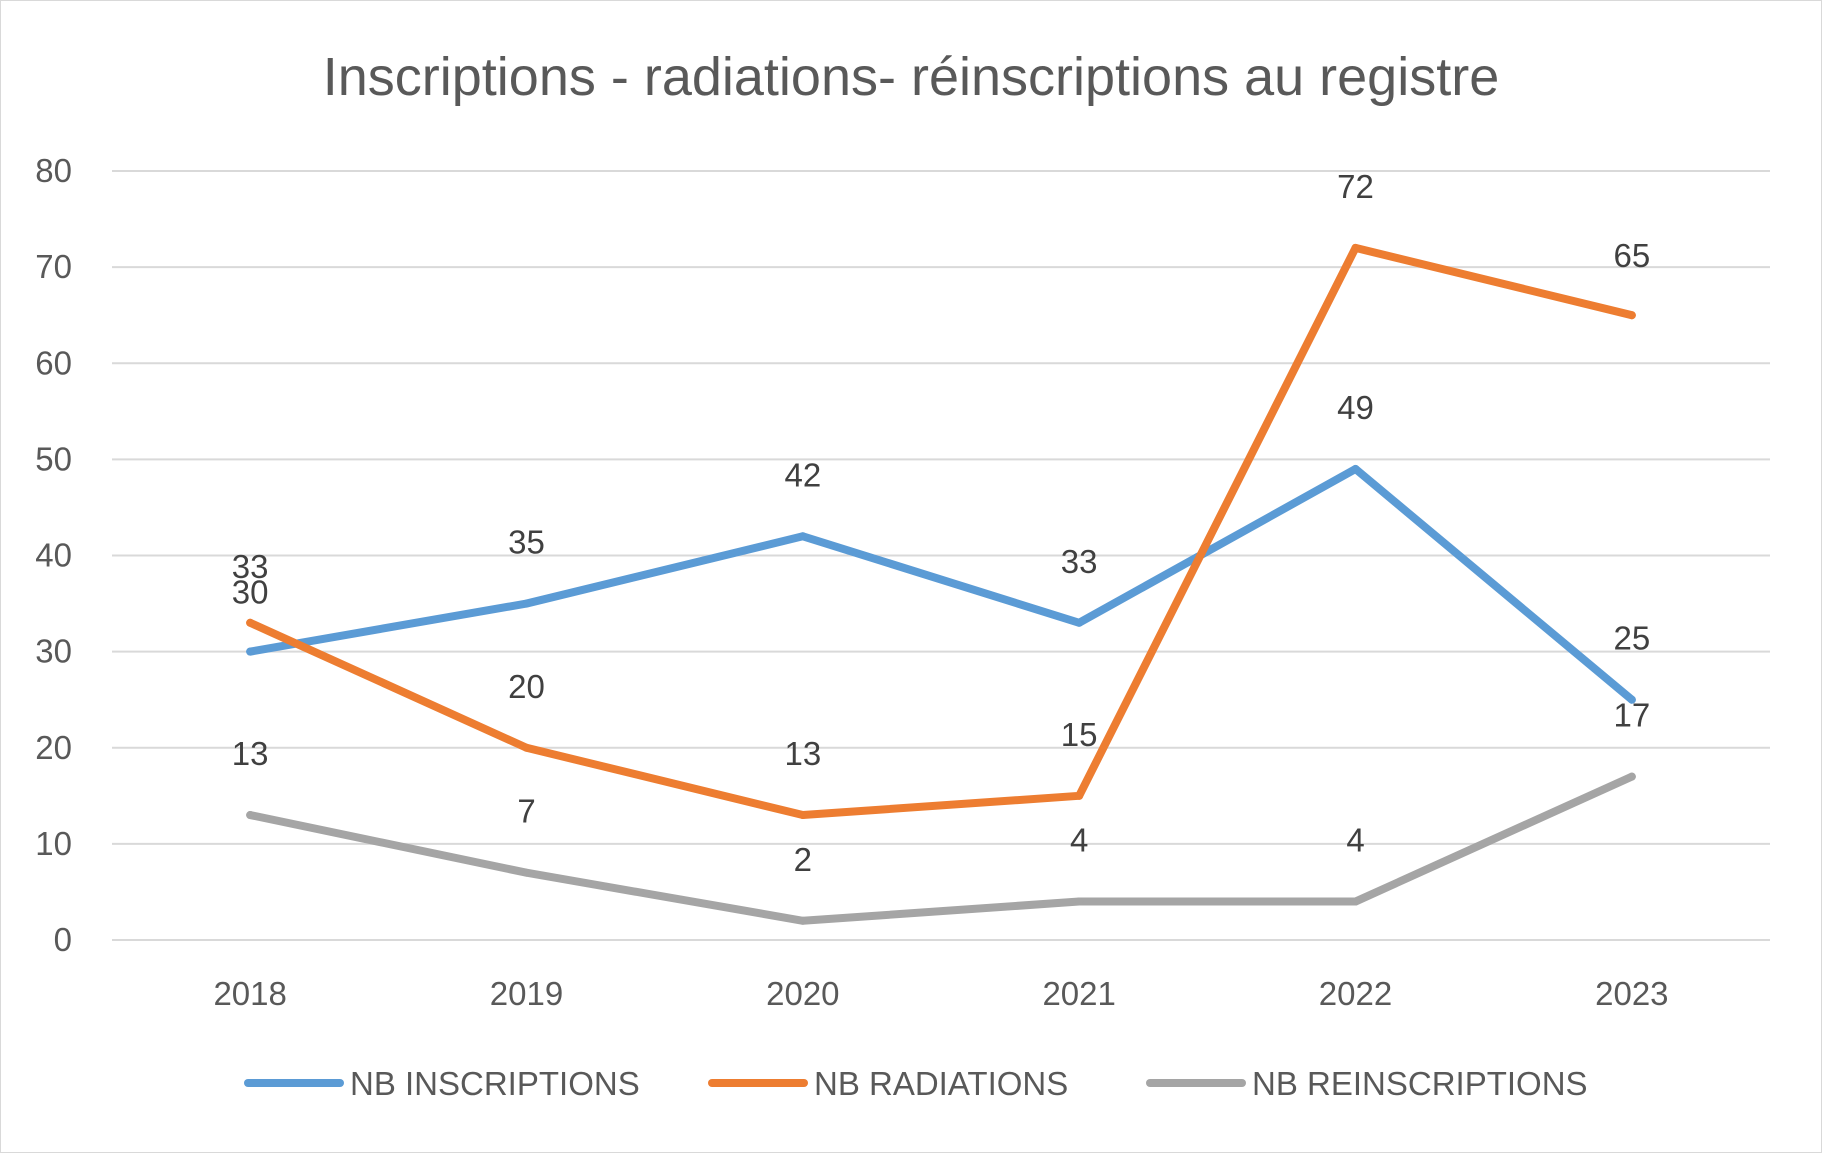 This screenshot has width=1822, height=1153. Describe the element at coordinates (940, 993) in the screenshot. I see `x-axis: 2018 2019 2020 2021 2022 2023` at that location.